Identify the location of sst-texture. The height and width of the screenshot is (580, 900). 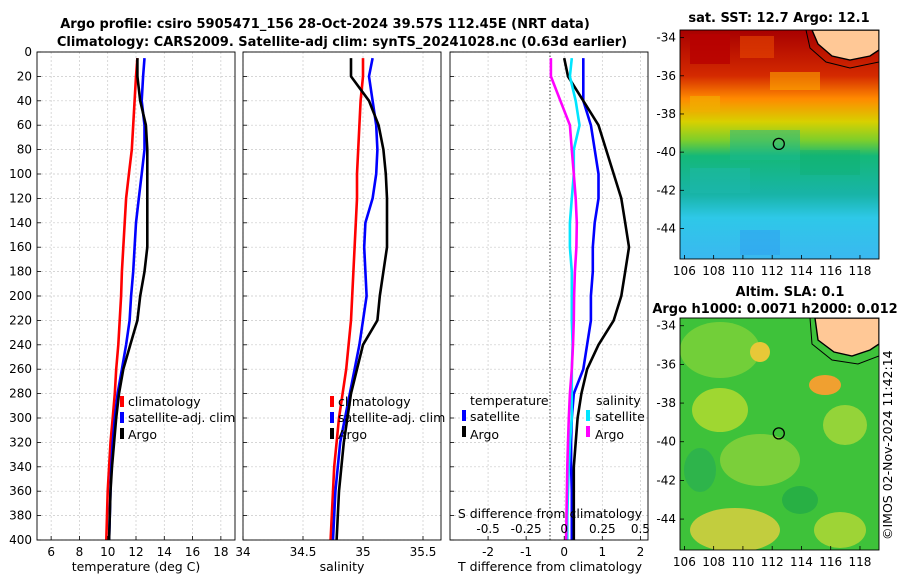
(775, 144).